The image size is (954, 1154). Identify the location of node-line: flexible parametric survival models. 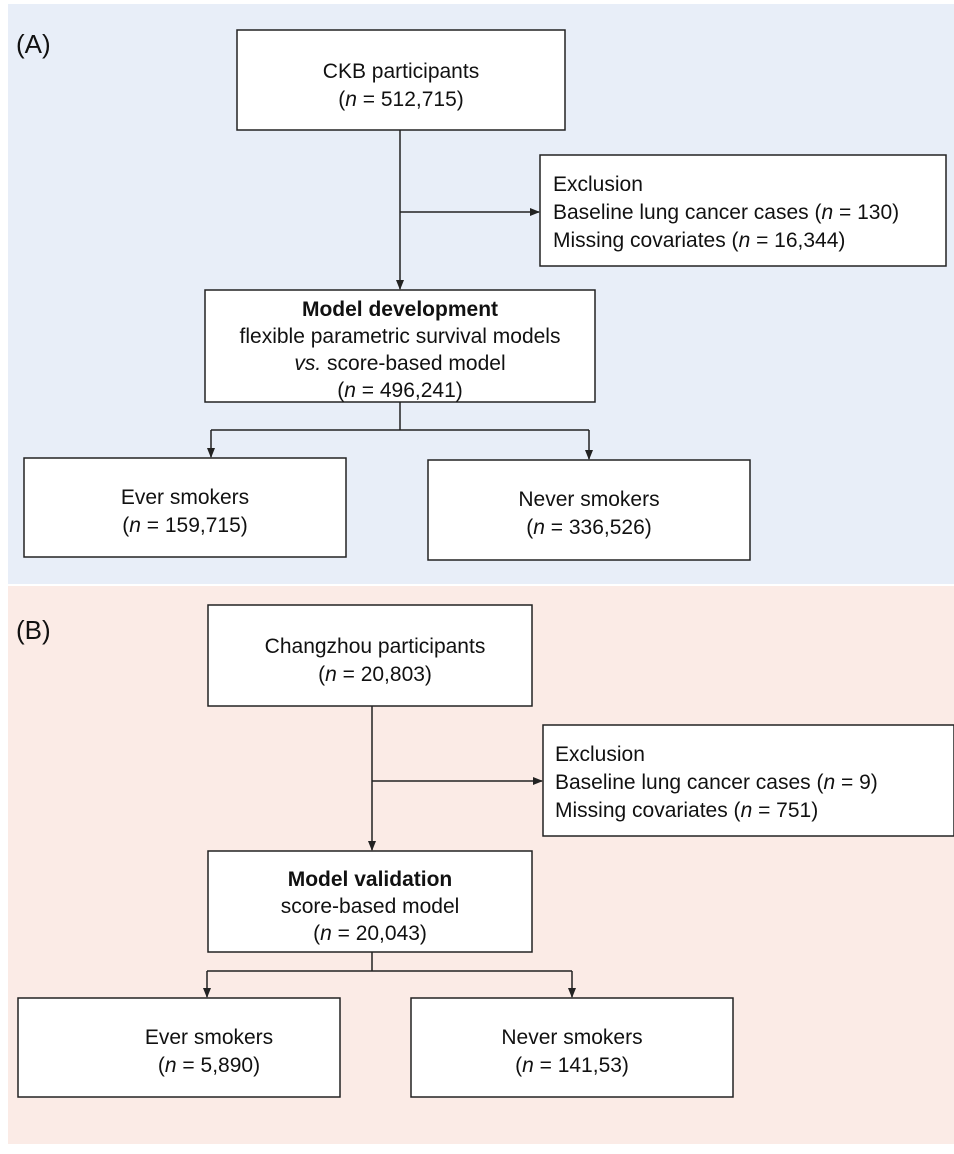
(400, 336).